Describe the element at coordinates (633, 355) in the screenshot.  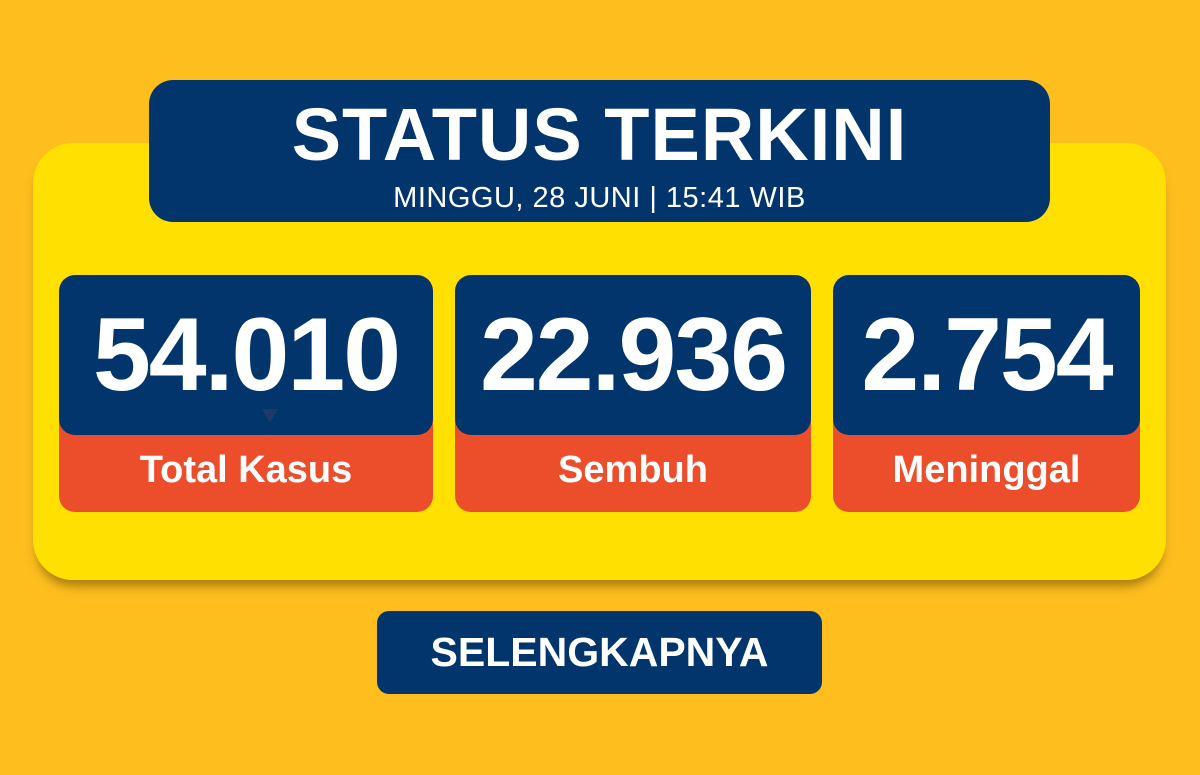
I see `stat-value: 22.936` at that location.